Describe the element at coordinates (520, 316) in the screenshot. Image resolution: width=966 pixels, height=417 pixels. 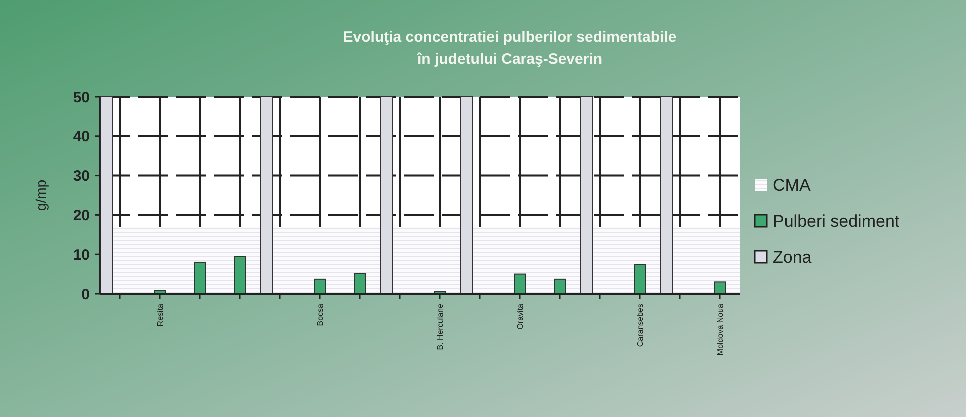
I see `x-tick-label: Oravita` at that location.